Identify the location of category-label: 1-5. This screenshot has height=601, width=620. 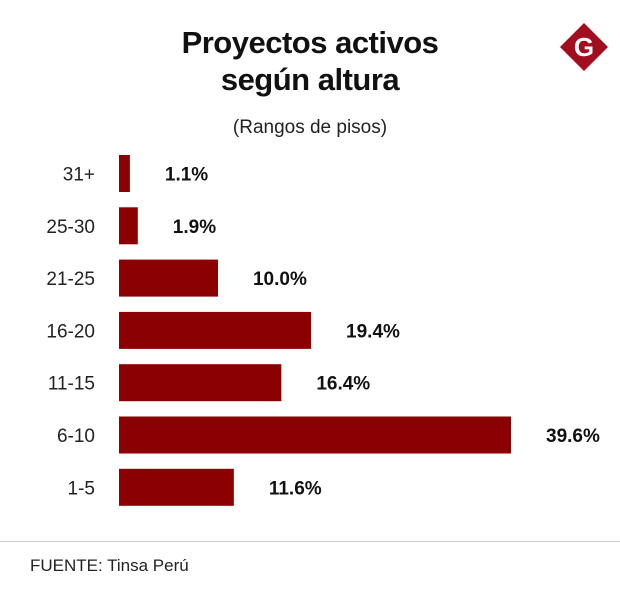
(81, 488).